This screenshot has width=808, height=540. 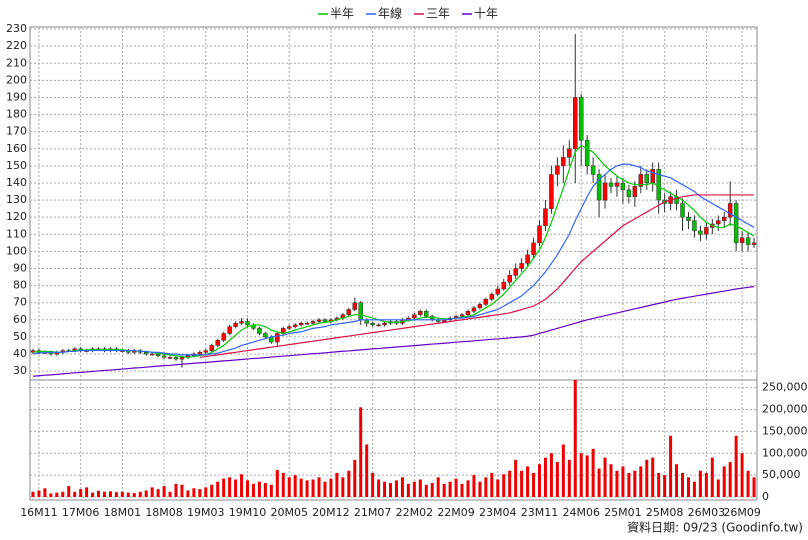 What do you see at coordinates (785, 409) in the screenshot?
I see `y2-tick-label: 200,000` at bounding box center [785, 409].